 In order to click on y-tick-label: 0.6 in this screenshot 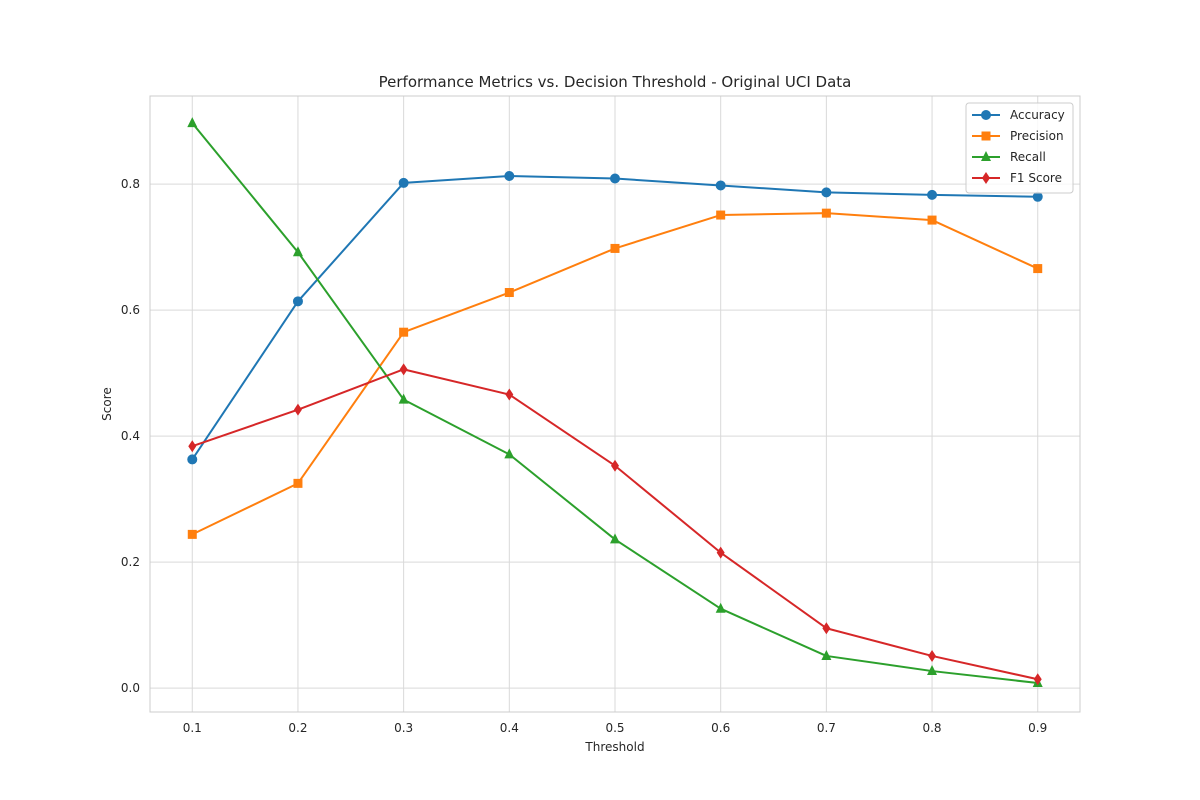, I will do `click(130, 310)`.